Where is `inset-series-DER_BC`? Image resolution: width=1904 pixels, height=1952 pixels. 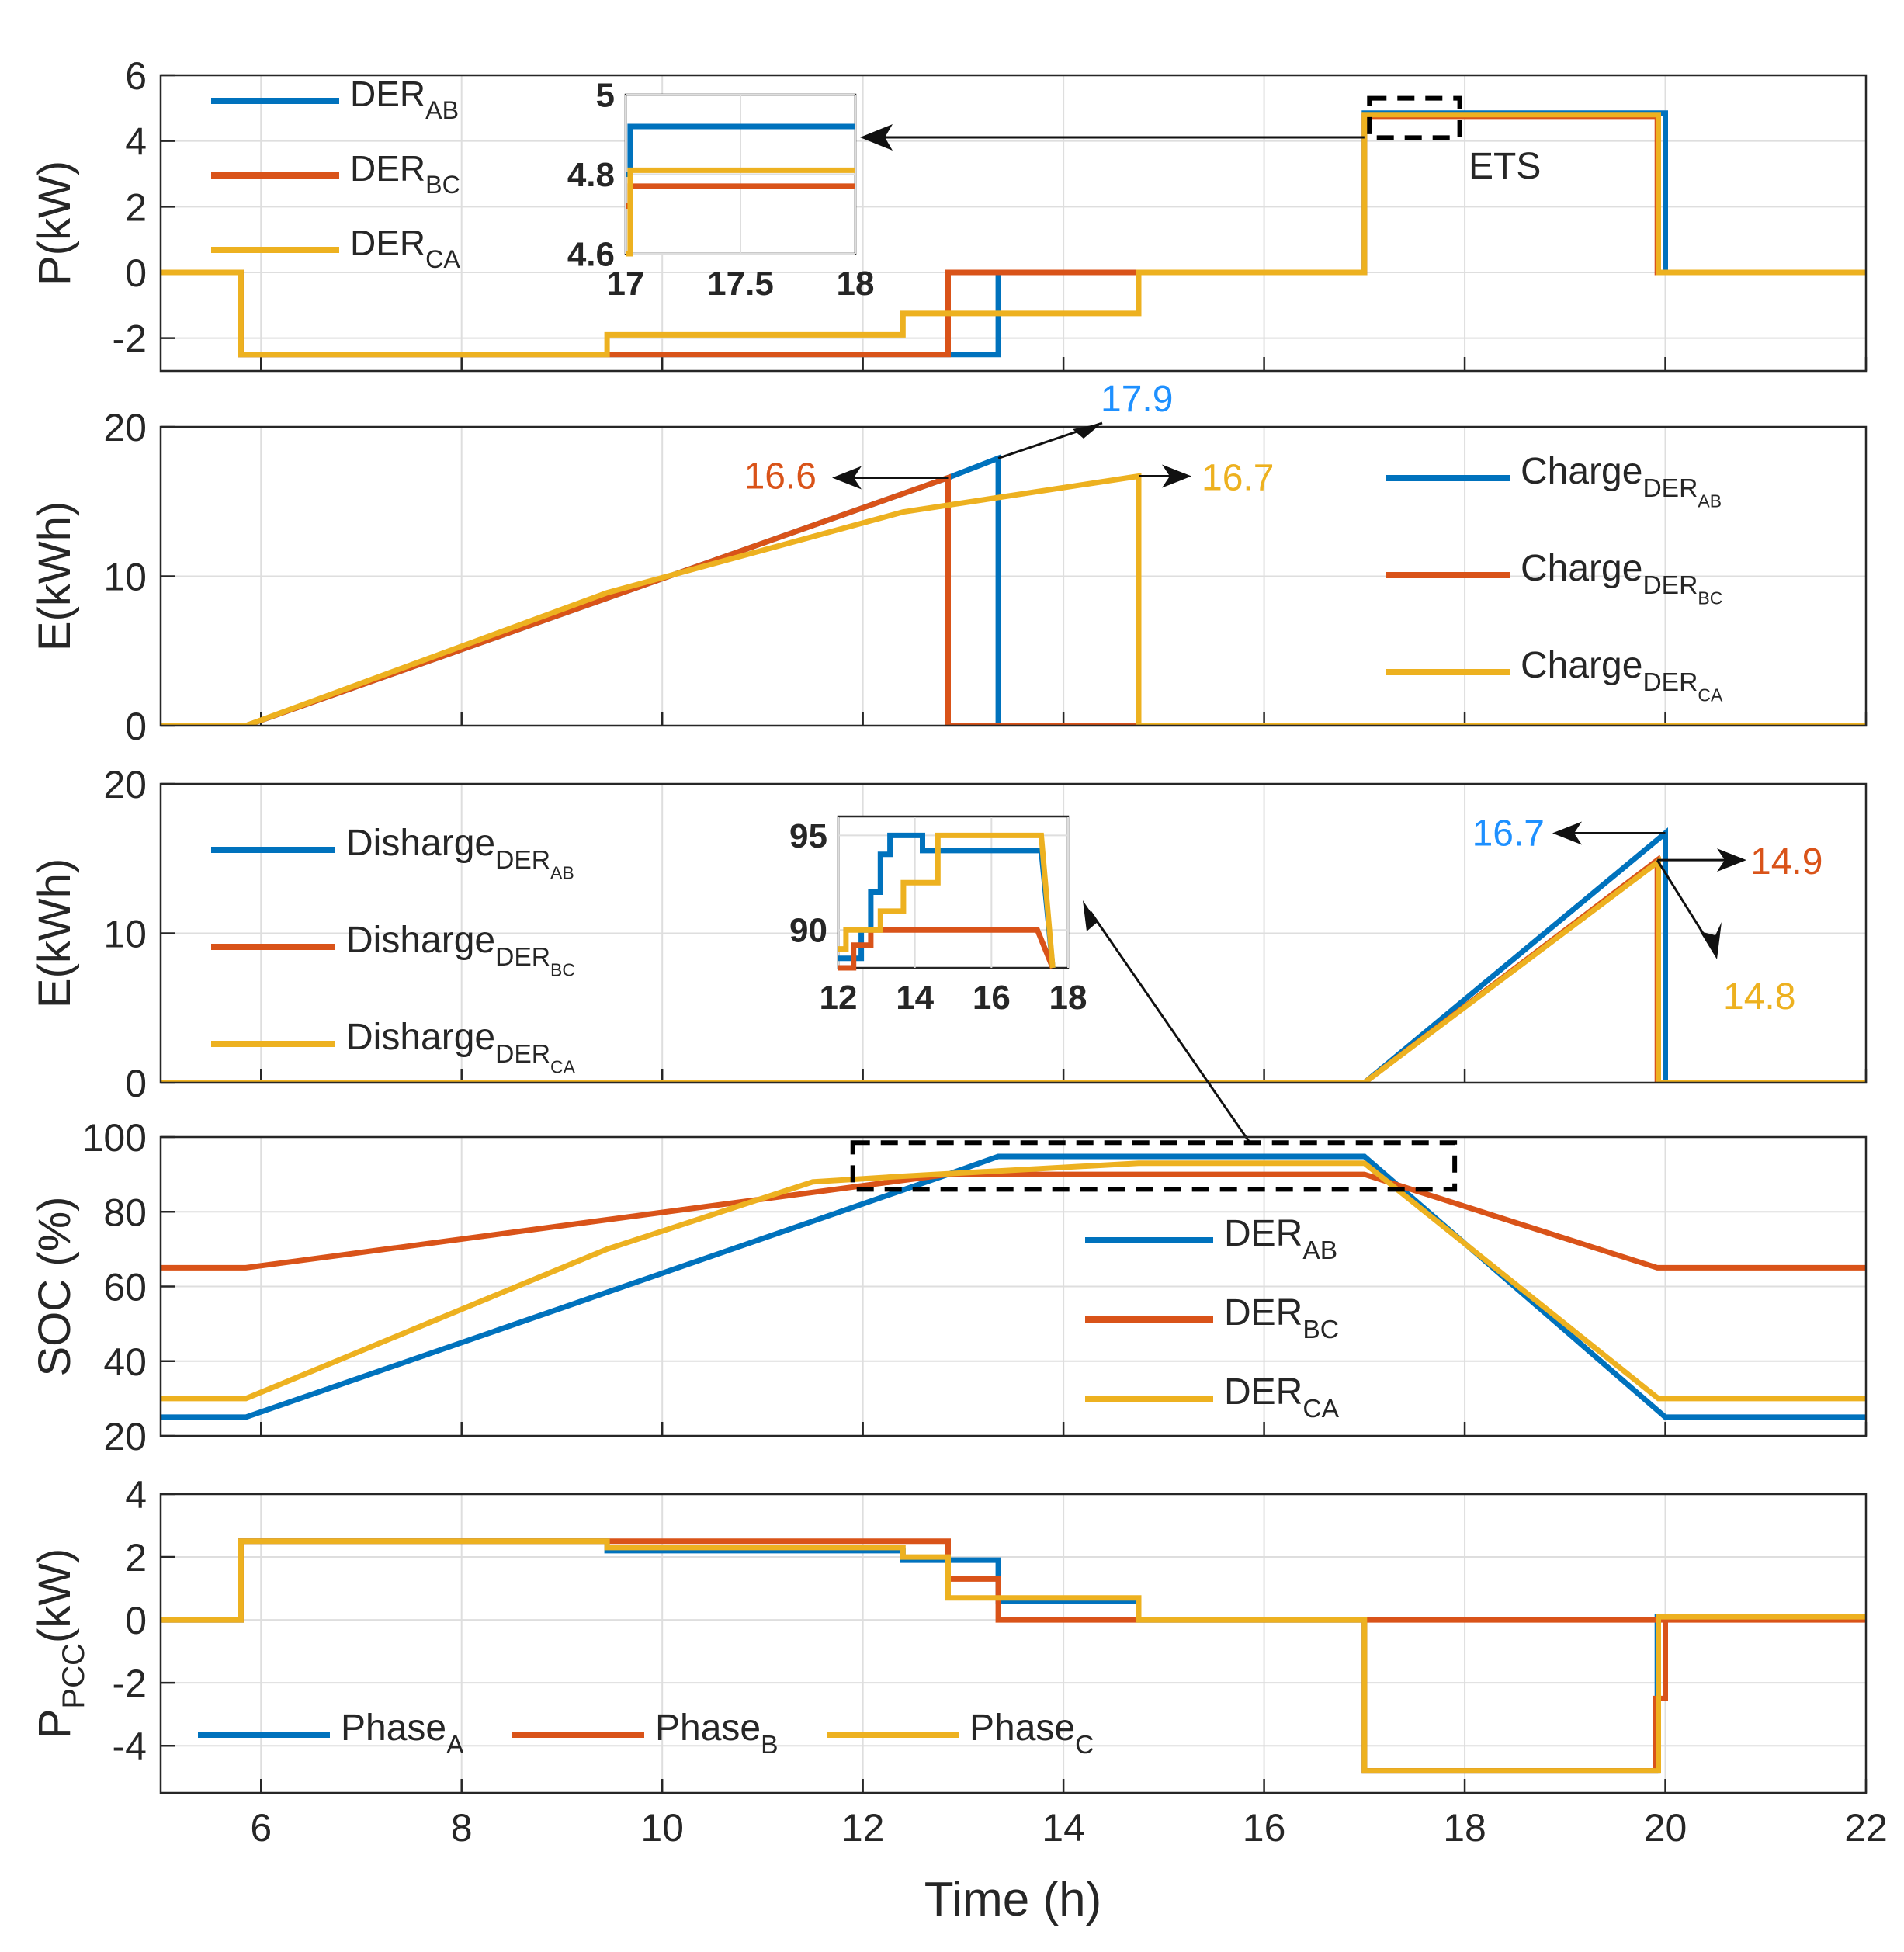 inset-series-DER_BC is located at coordinates (947, 949).